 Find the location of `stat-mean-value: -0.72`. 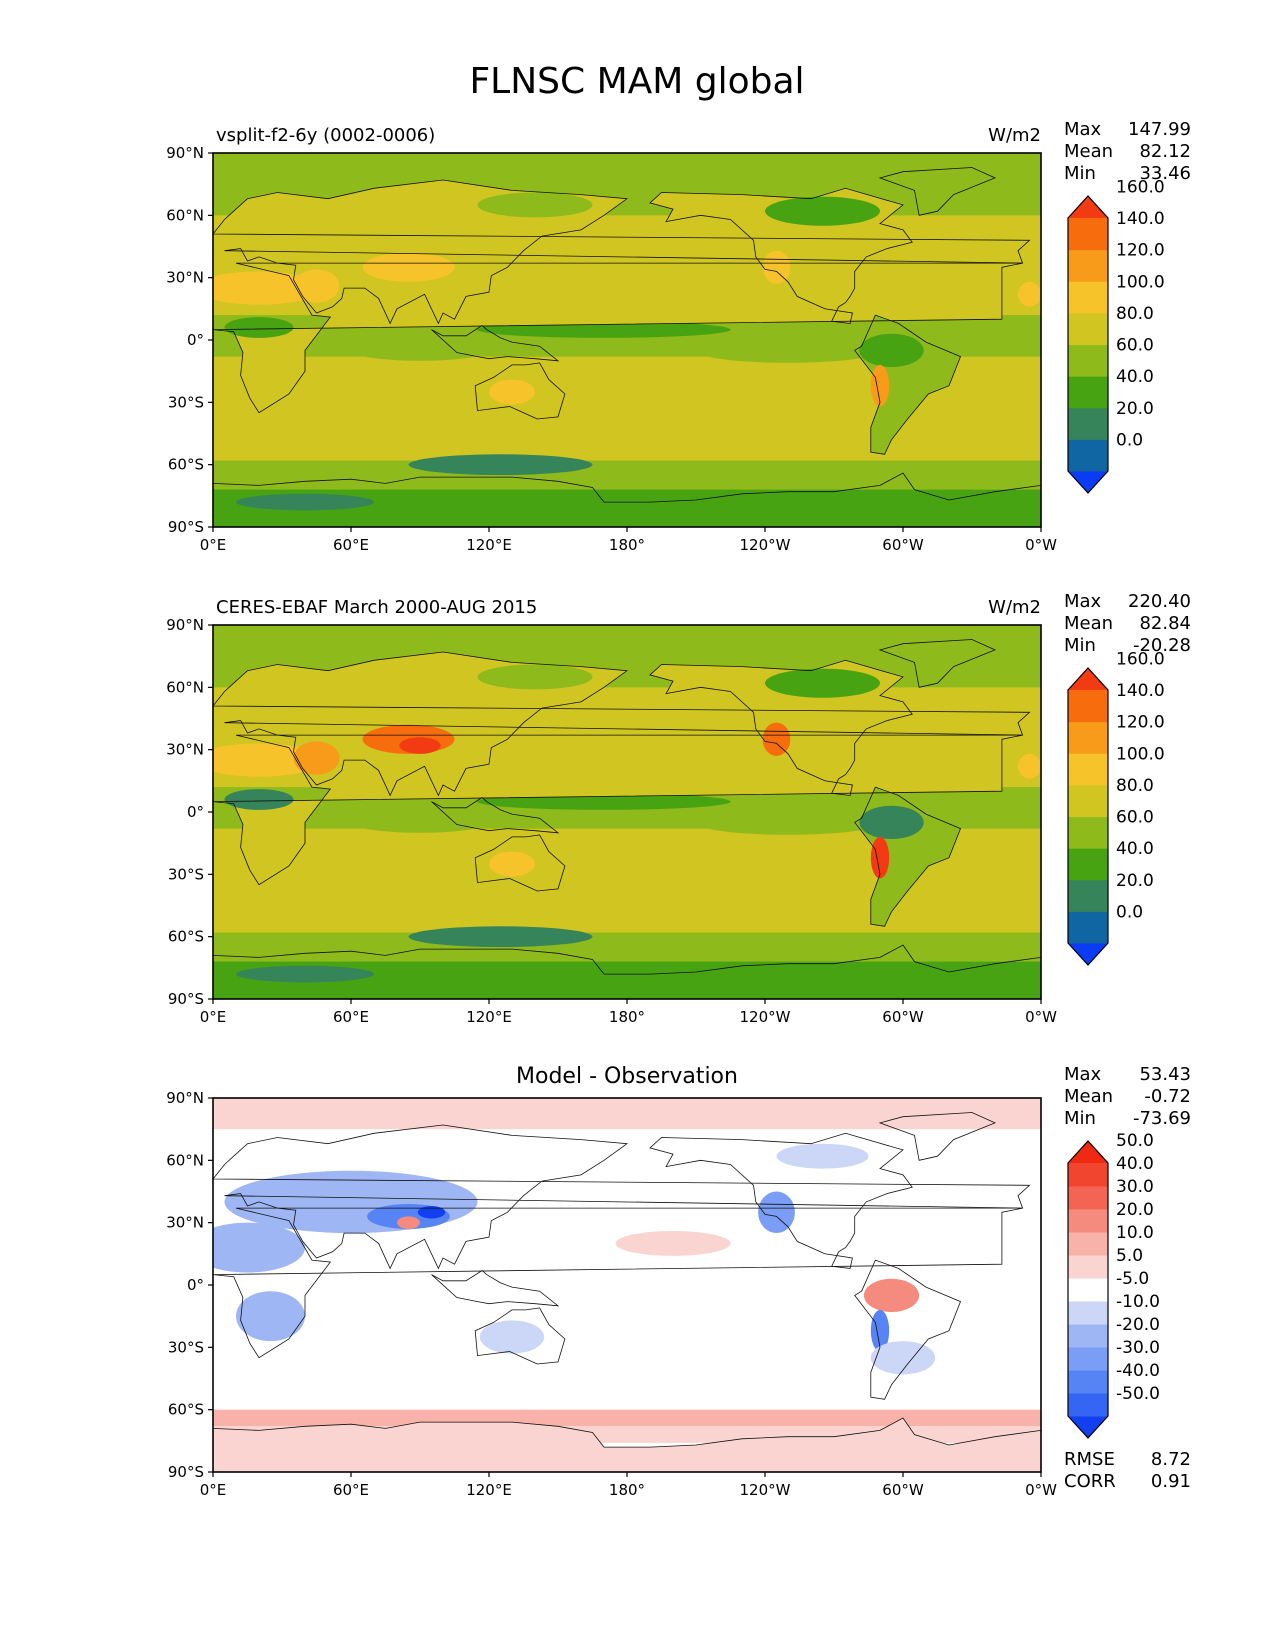

stat-mean-value: -0.72 is located at coordinates (1167, 1096).